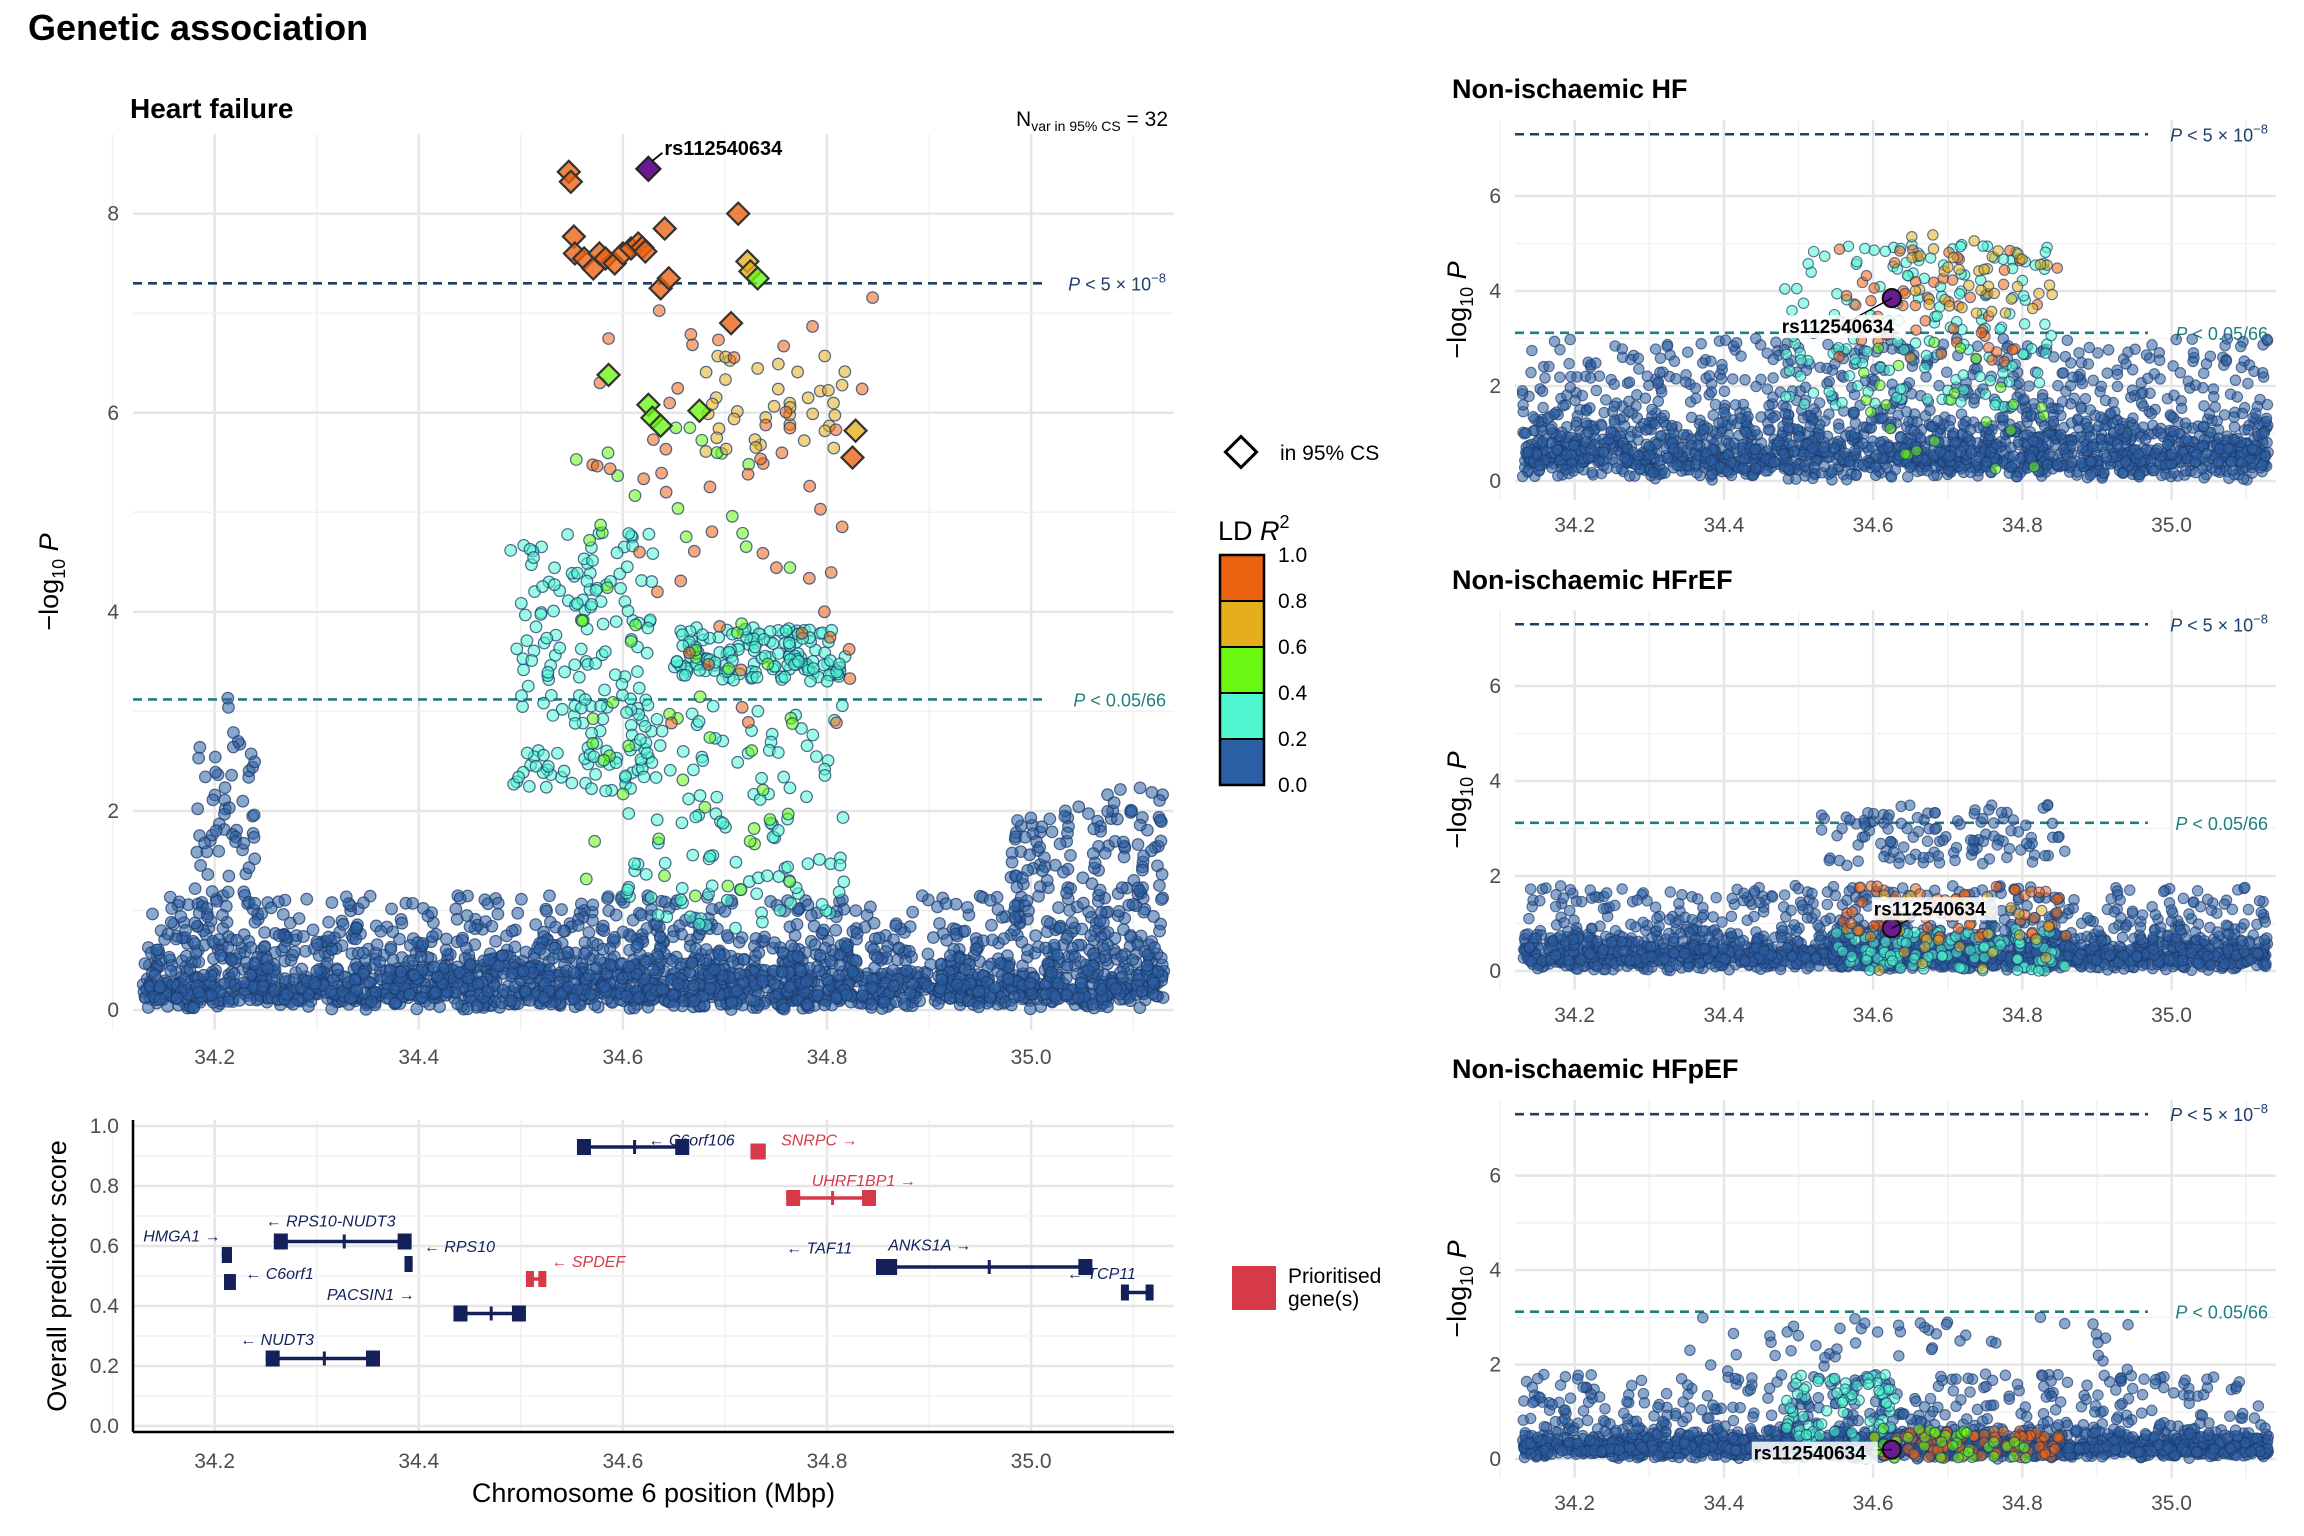  Describe the element at coordinates (648, 169) in the screenshot. I see `lead-variant-marker` at that location.